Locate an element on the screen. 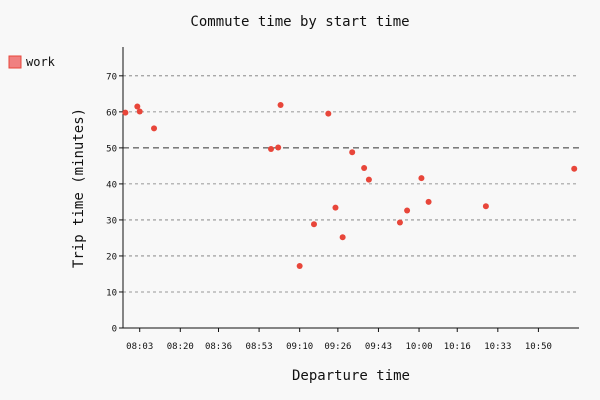  x-tick-label: 09:26 is located at coordinates (337, 347).